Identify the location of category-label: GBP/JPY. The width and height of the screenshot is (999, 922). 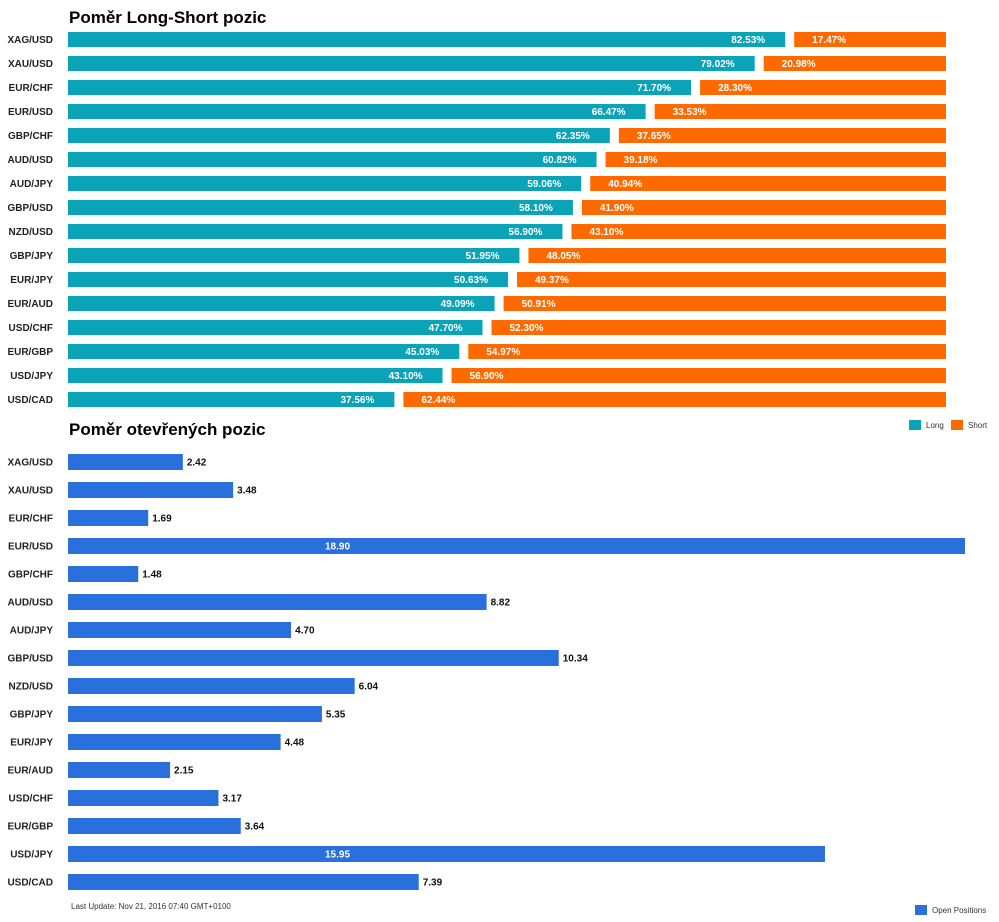
(32, 715).